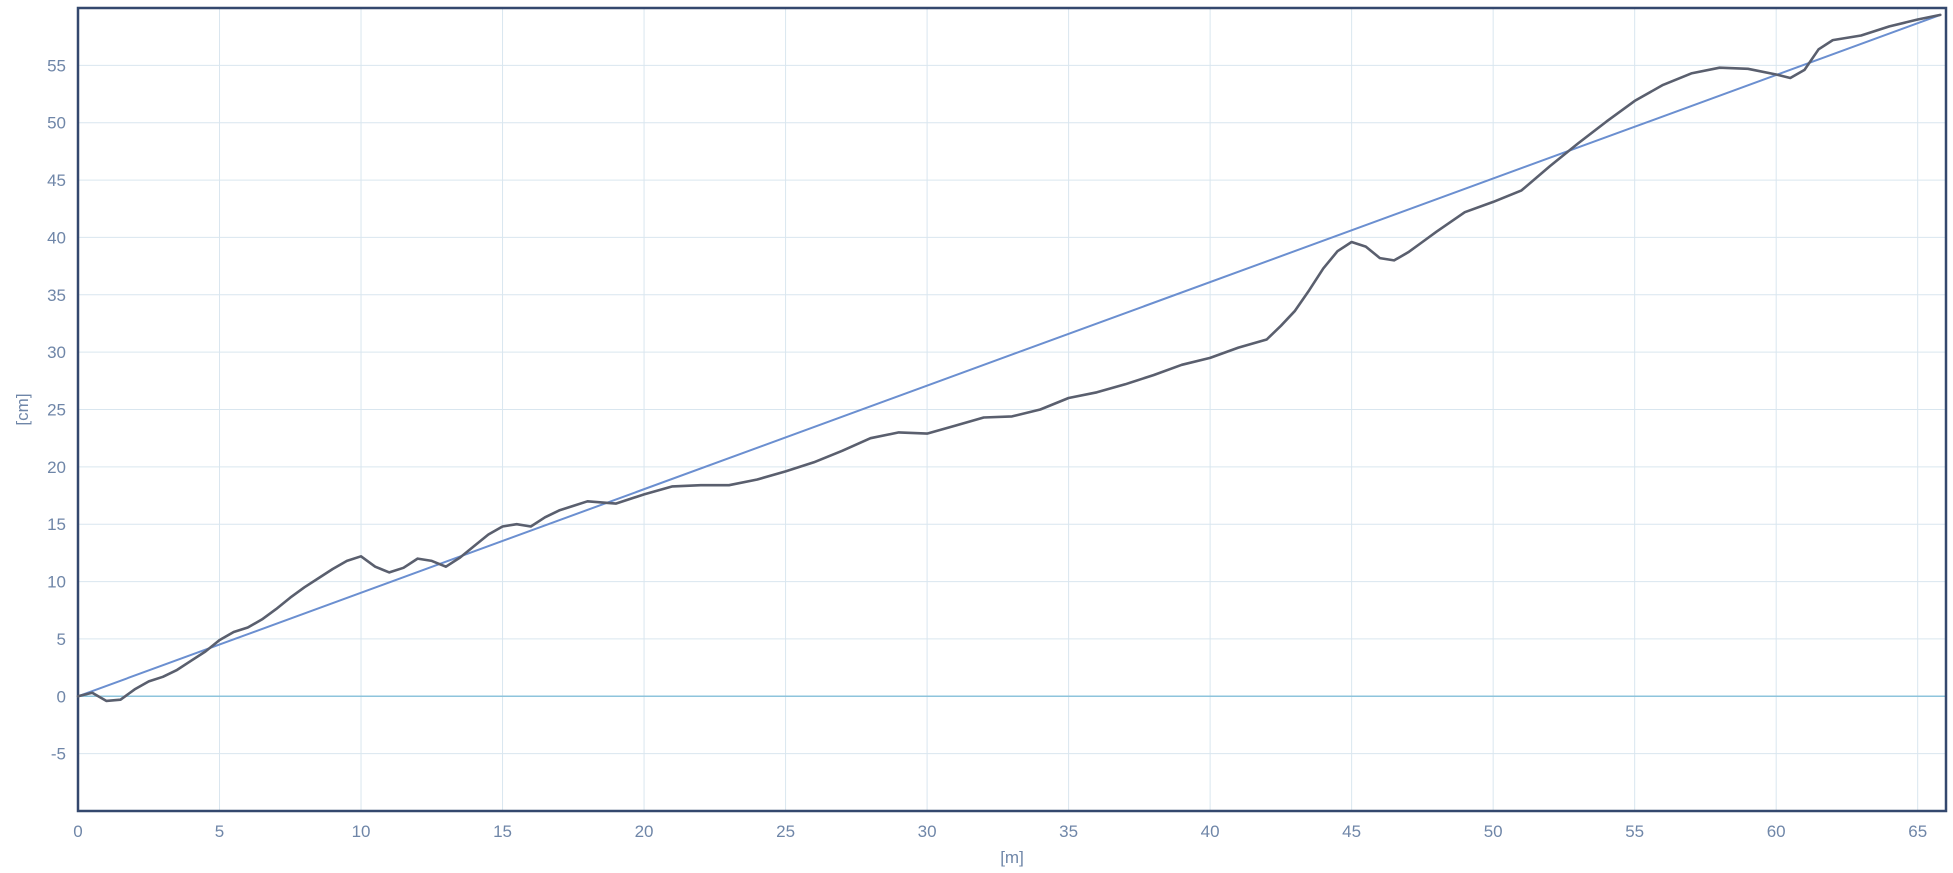 This screenshot has width=1953, height=873. I want to click on x-tick-label-1: 5, so click(219, 831).